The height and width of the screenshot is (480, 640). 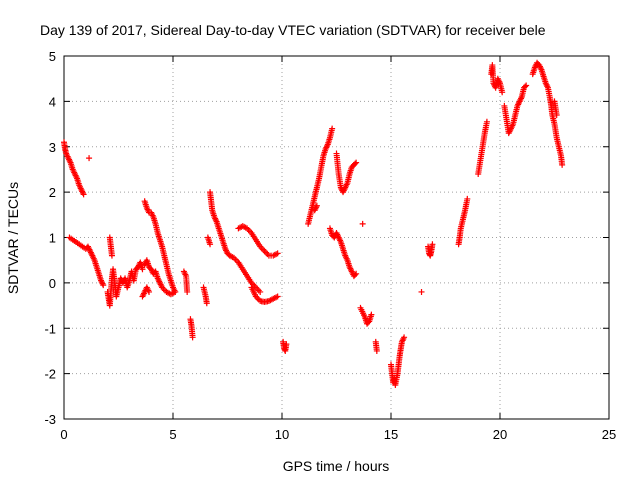 What do you see at coordinates (336, 466) in the screenshot?
I see `x-axis-label: GPS time / hours` at bounding box center [336, 466].